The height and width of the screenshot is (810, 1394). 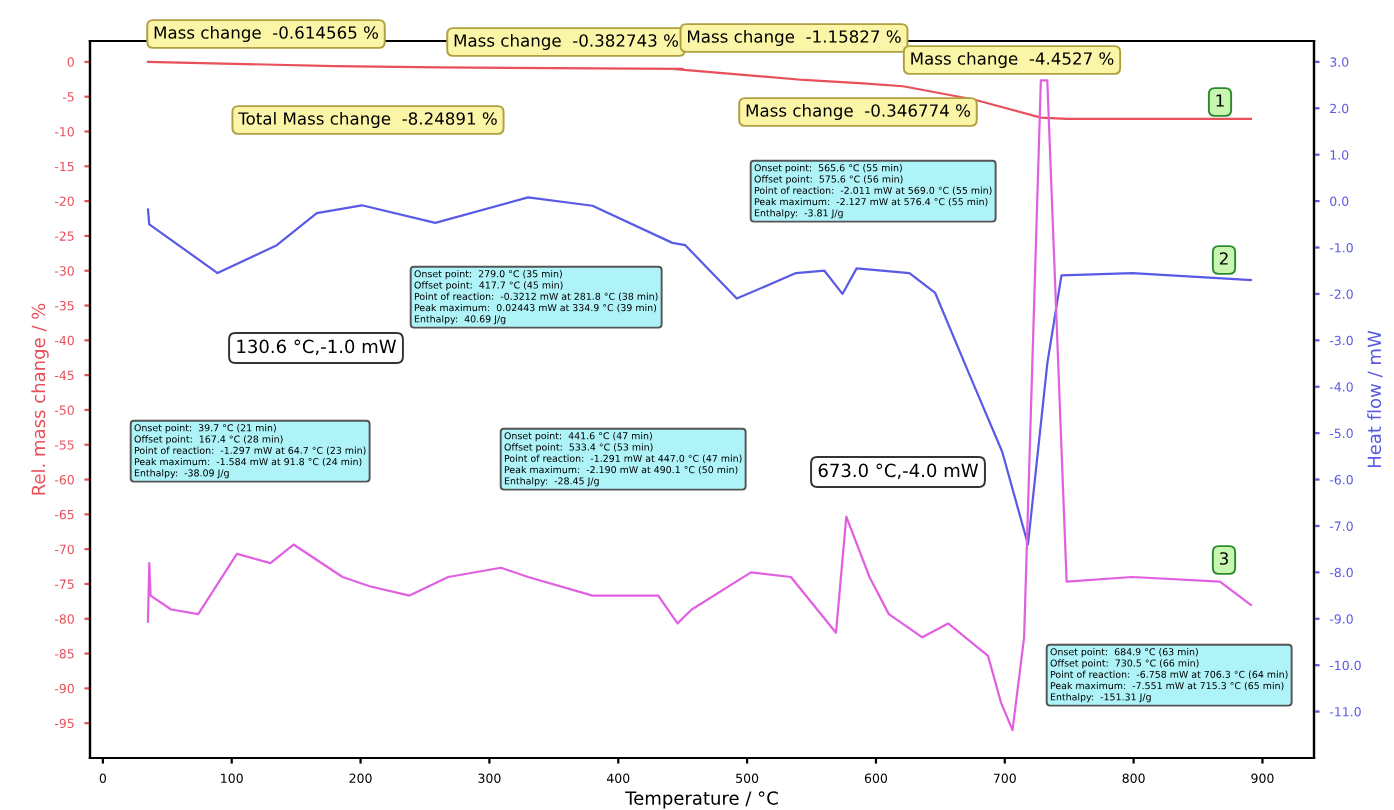 What do you see at coordinates (1220, 100) in the screenshot?
I see `annotation: 1` at bounding box center [1220, 100].